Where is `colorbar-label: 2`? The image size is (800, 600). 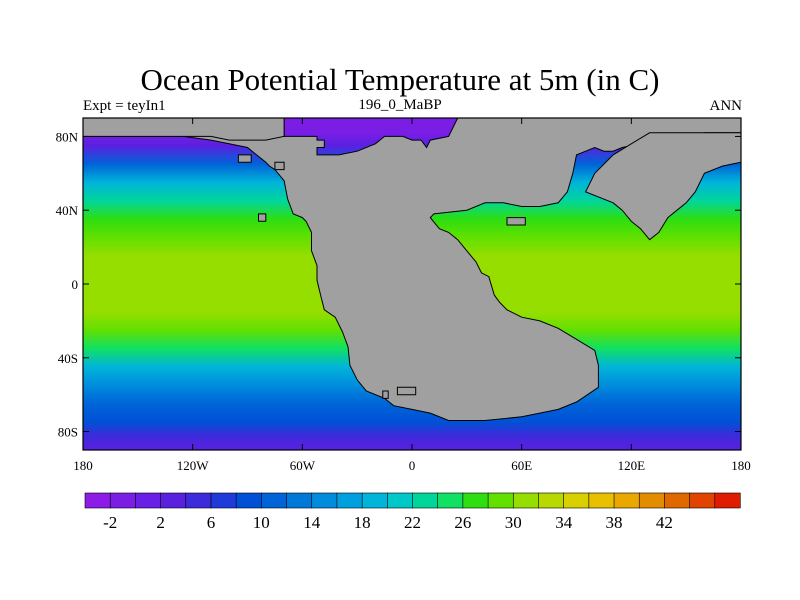 colorbar-label: 2 is located at coordinates (160, 522).